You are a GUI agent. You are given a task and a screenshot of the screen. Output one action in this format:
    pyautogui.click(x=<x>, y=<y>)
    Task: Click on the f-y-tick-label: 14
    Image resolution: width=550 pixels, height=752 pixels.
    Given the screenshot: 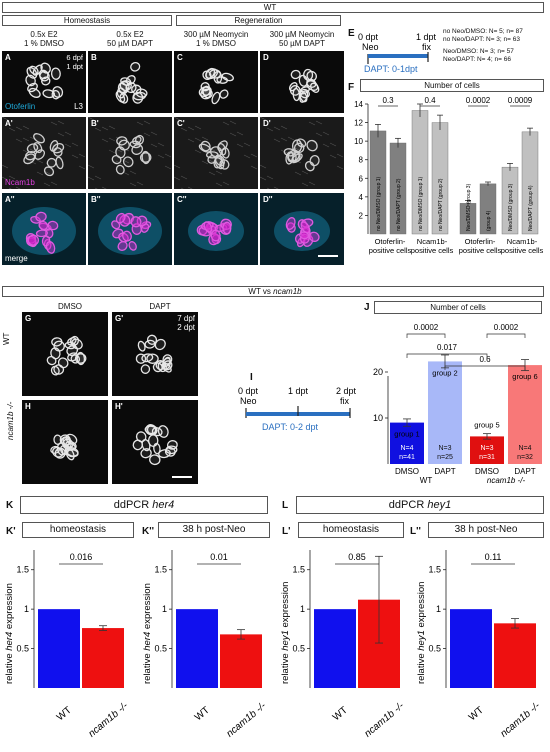 What is the action you would take?
    pyautogui.click(x=358, y=104)
    